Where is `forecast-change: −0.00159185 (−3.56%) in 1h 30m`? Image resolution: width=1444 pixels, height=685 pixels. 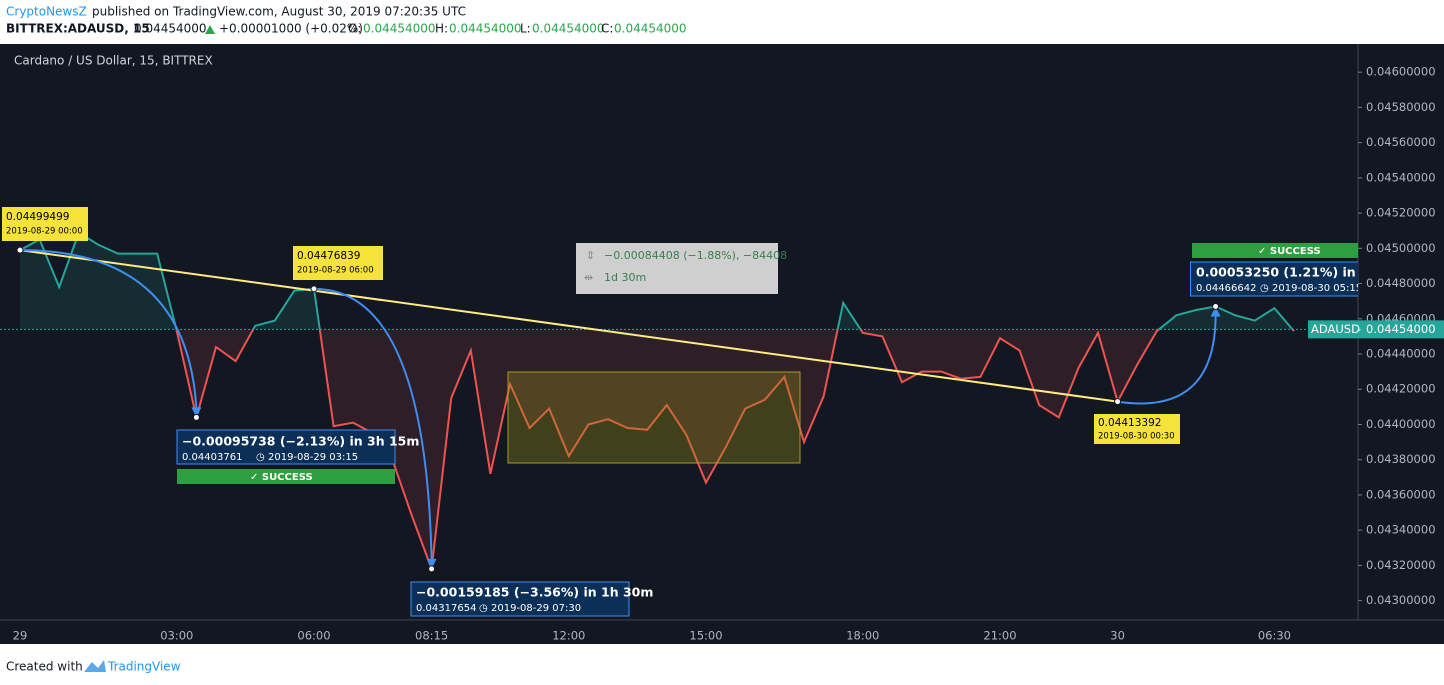
forecast-change: −0.00159185 (−3.56%) in 1h 30m is located at coordinates (534, 592).